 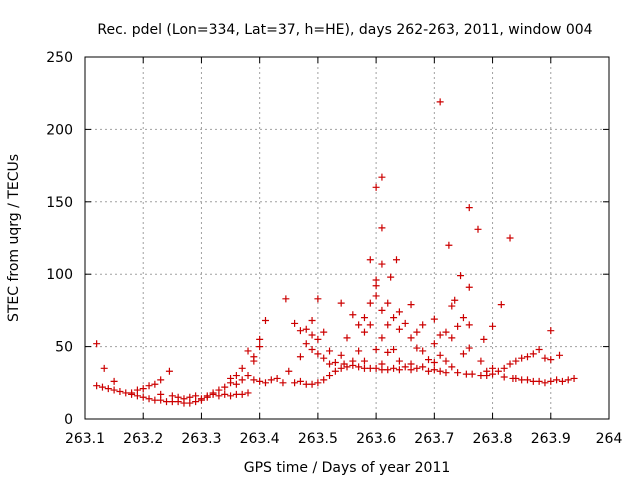 What do you see at coordinates (143, 439) in the screenshot?
I see `x-tick-label: 263.2` at bounding box center [143, 439].